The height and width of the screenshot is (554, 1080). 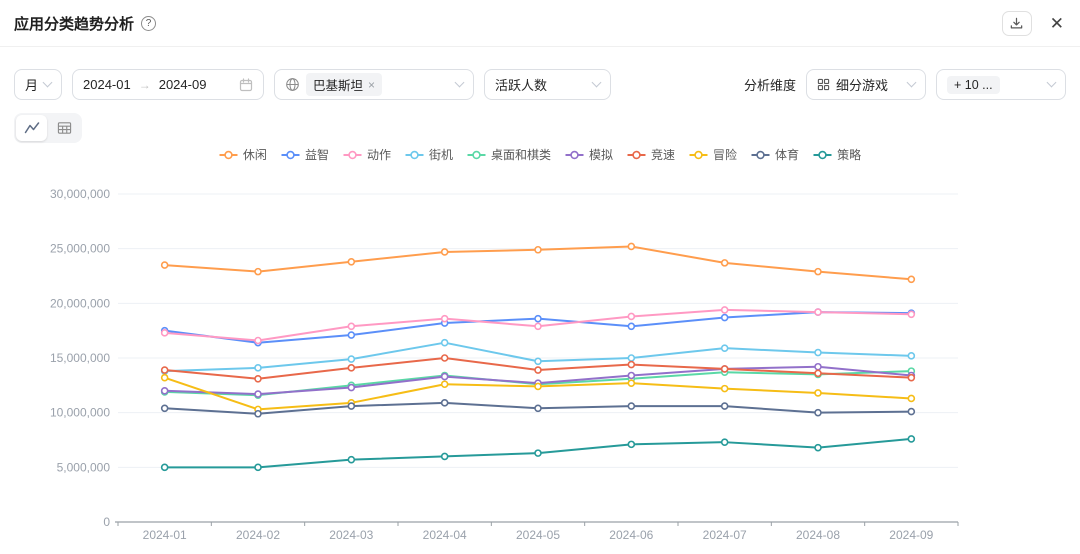 What do you see at coordinates (651, 154) in the screenshot?
I see `legend-item: 竞速` at bounding box center [651, 154].